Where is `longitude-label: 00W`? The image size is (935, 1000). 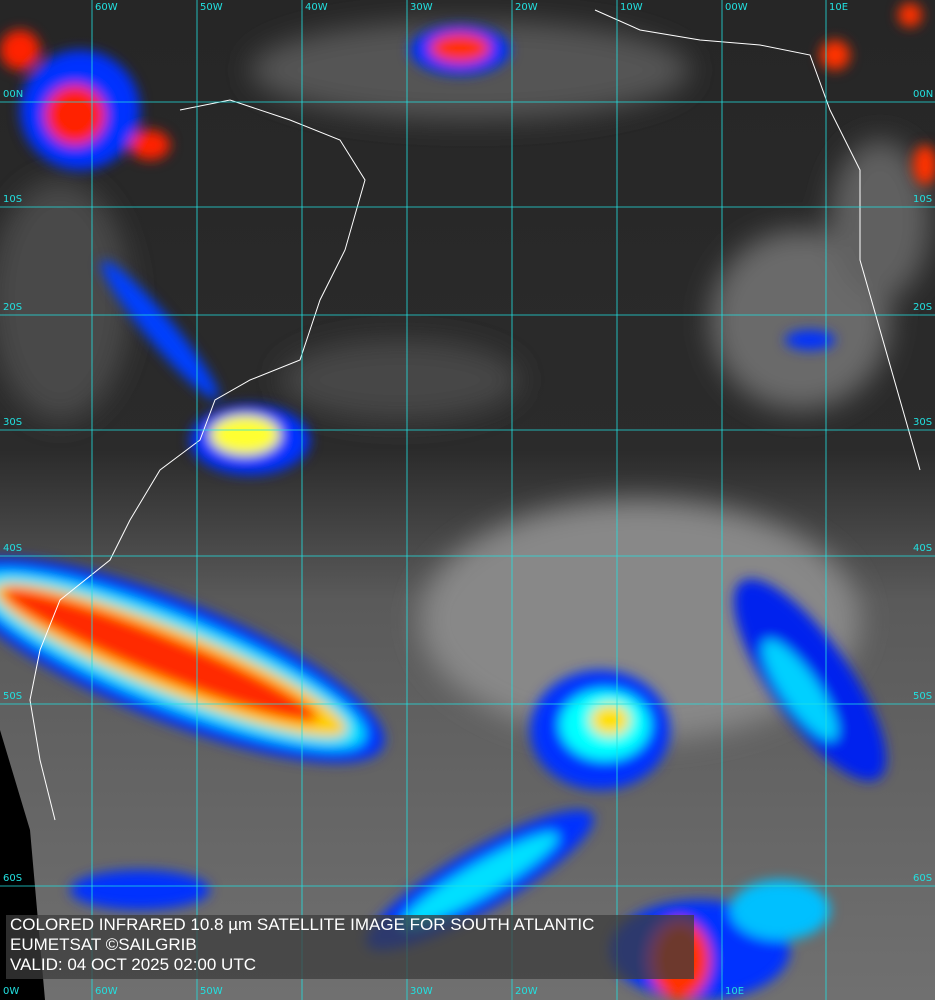 longitude-label: 00W is located at coordinates (736, 7).